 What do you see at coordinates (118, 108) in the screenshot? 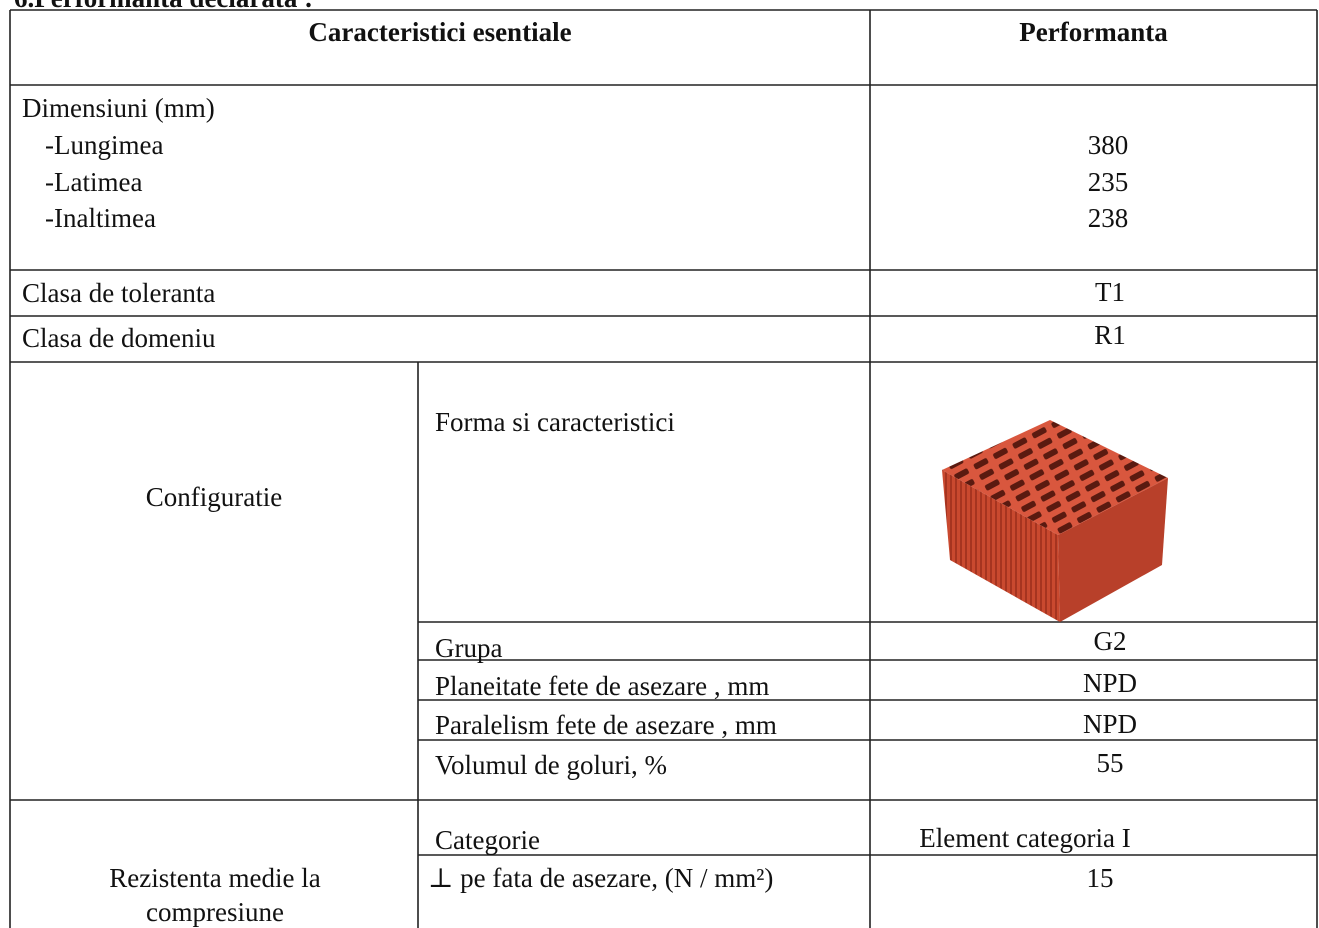
I see `row-label: Dimensiuni (mm)` at bounding box center [118, 108].